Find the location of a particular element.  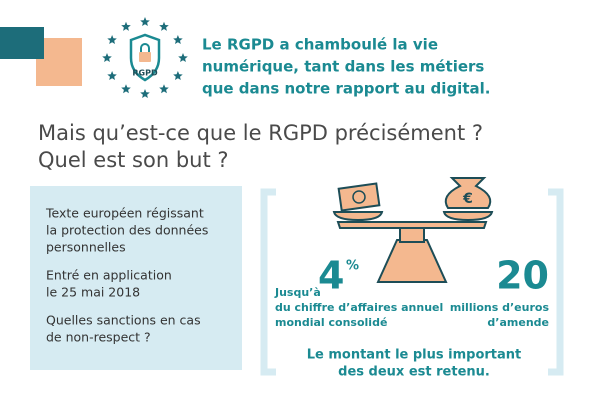

panel-line: Quelles sanctions en cas is located at coordinates (123, 320).